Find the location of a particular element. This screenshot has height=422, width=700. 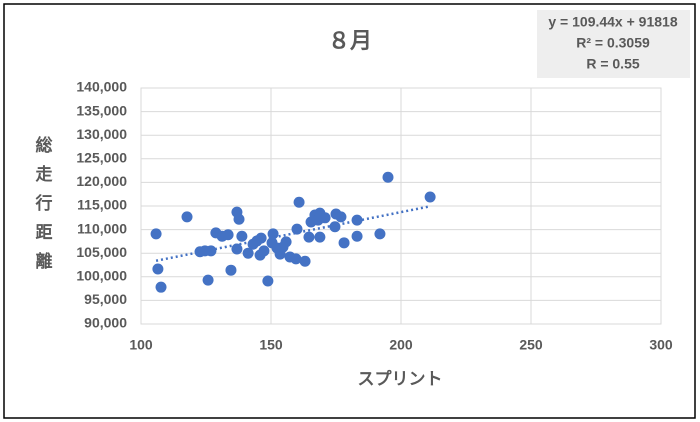

y-tick-label: 130,000 is located at coordinates (101, 134).